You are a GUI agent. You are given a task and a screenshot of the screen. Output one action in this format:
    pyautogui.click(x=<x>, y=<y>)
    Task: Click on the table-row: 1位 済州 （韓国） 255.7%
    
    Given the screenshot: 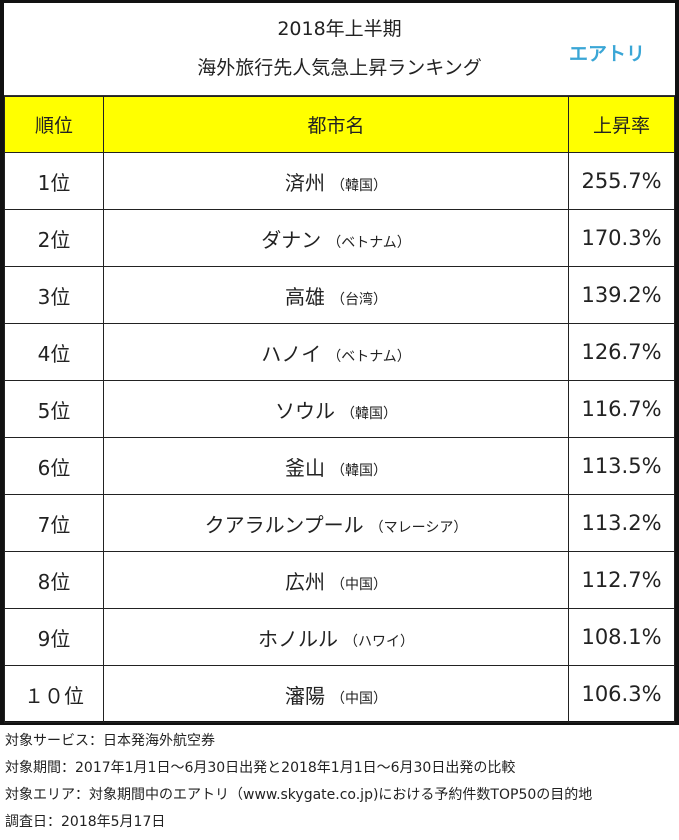 What is the action you would take?
    pyautogui.click(x=339, y=181)
    